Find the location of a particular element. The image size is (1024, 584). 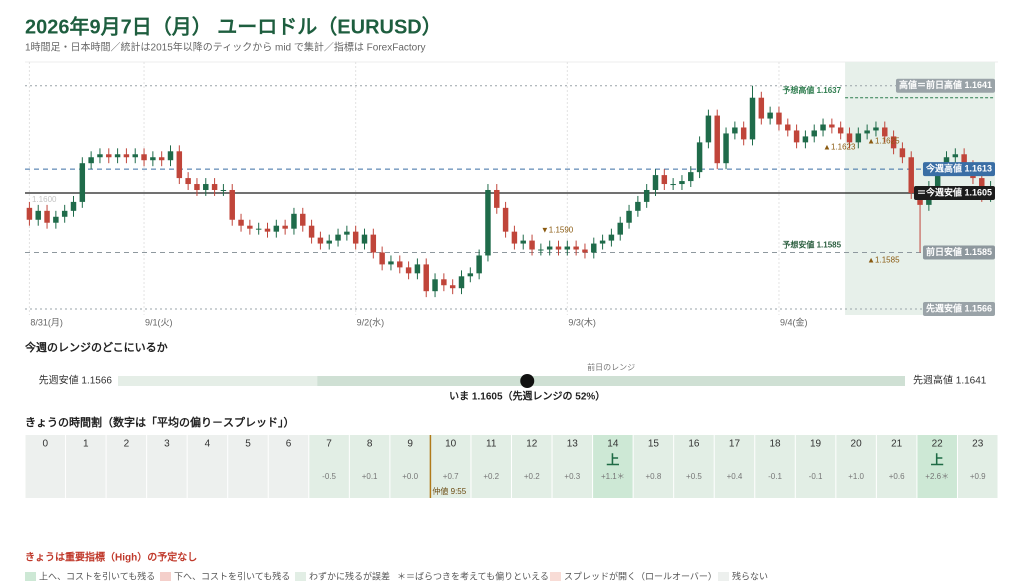

hour-label: 9 is located at coordinates (410, 444).